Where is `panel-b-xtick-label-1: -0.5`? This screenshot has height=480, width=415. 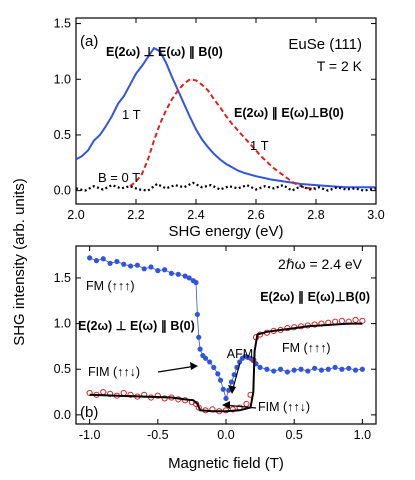 panel-b-xtick-label-1: -0.5 is located at coordinates (158, 435).